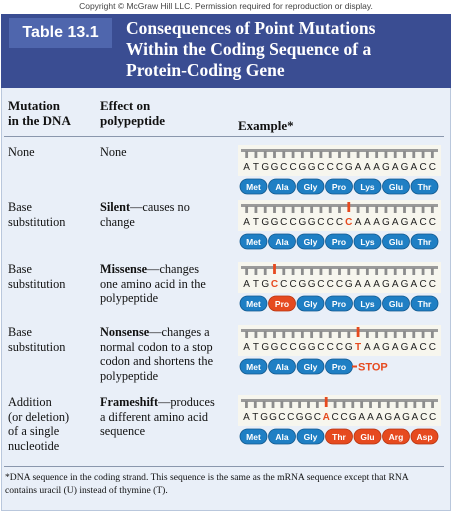 Image resolution: width=452 pixels, height=512 pixels. I want to click on mutation-type-line: of a single, so click(34, 431).